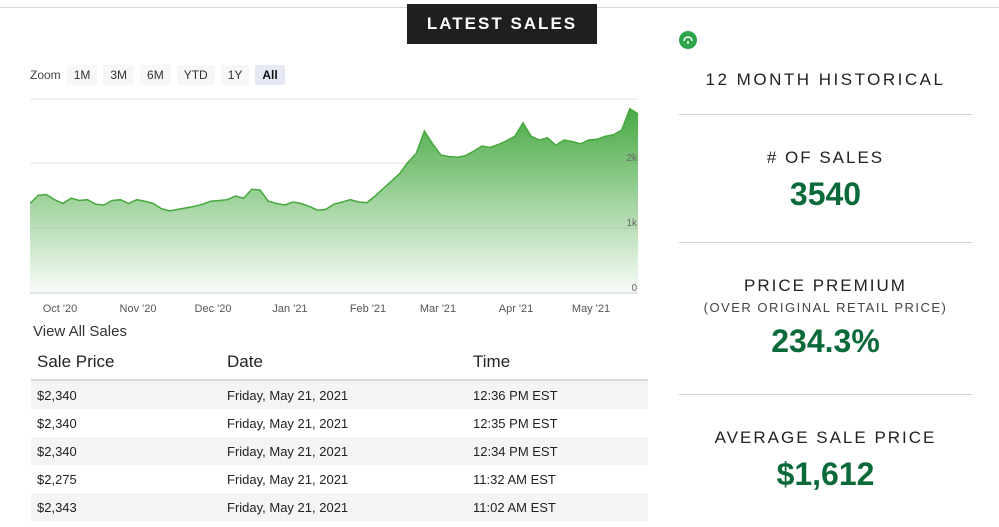  Describe the element at coordinates (213, 309) in the screenshot. I see `x-tick-label: Dec '20` at that location.